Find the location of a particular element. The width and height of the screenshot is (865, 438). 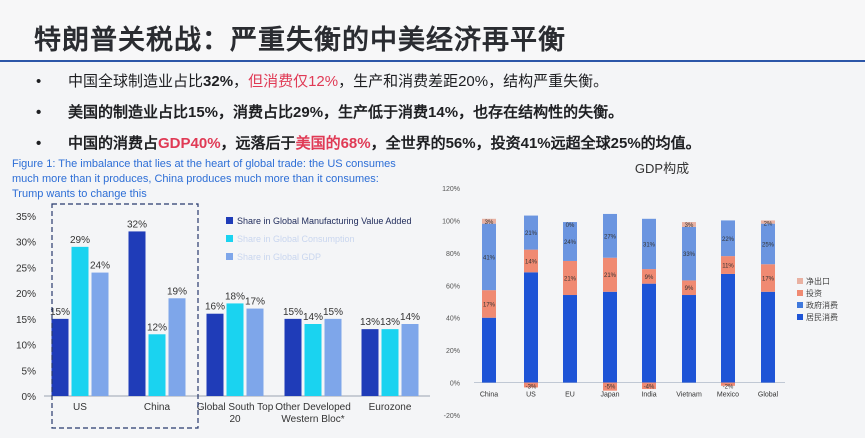

bar-value-label: 33% is located at coordinates (689, 255).